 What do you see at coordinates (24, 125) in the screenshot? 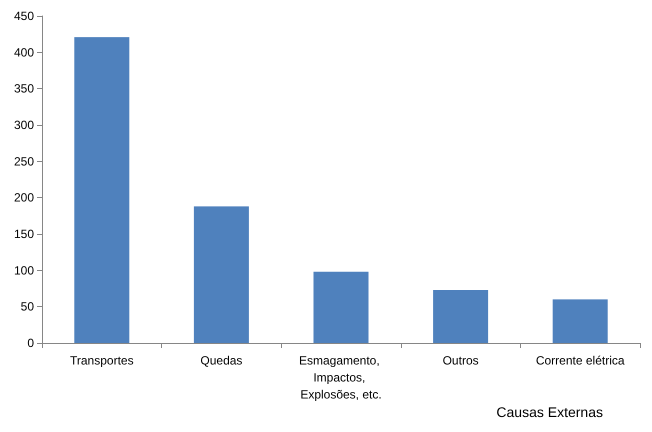
I see `y-tick-label: 300` at bounding box center [24, 125].